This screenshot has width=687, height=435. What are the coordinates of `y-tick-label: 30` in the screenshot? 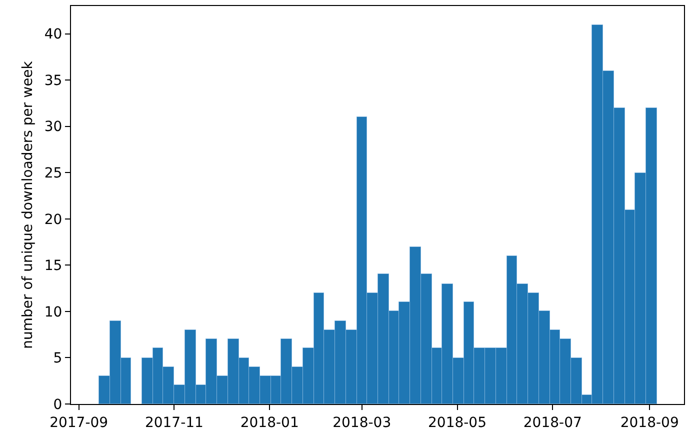 It's located at (53, 127).